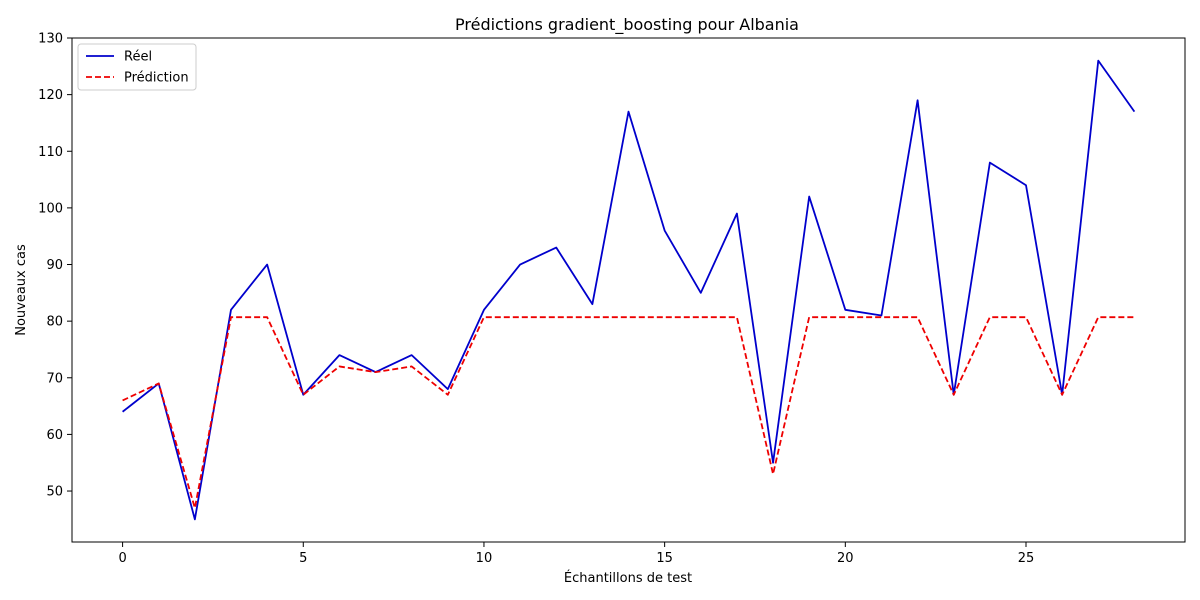  I want to click on y-tick-label: 80, so click(54, 322).